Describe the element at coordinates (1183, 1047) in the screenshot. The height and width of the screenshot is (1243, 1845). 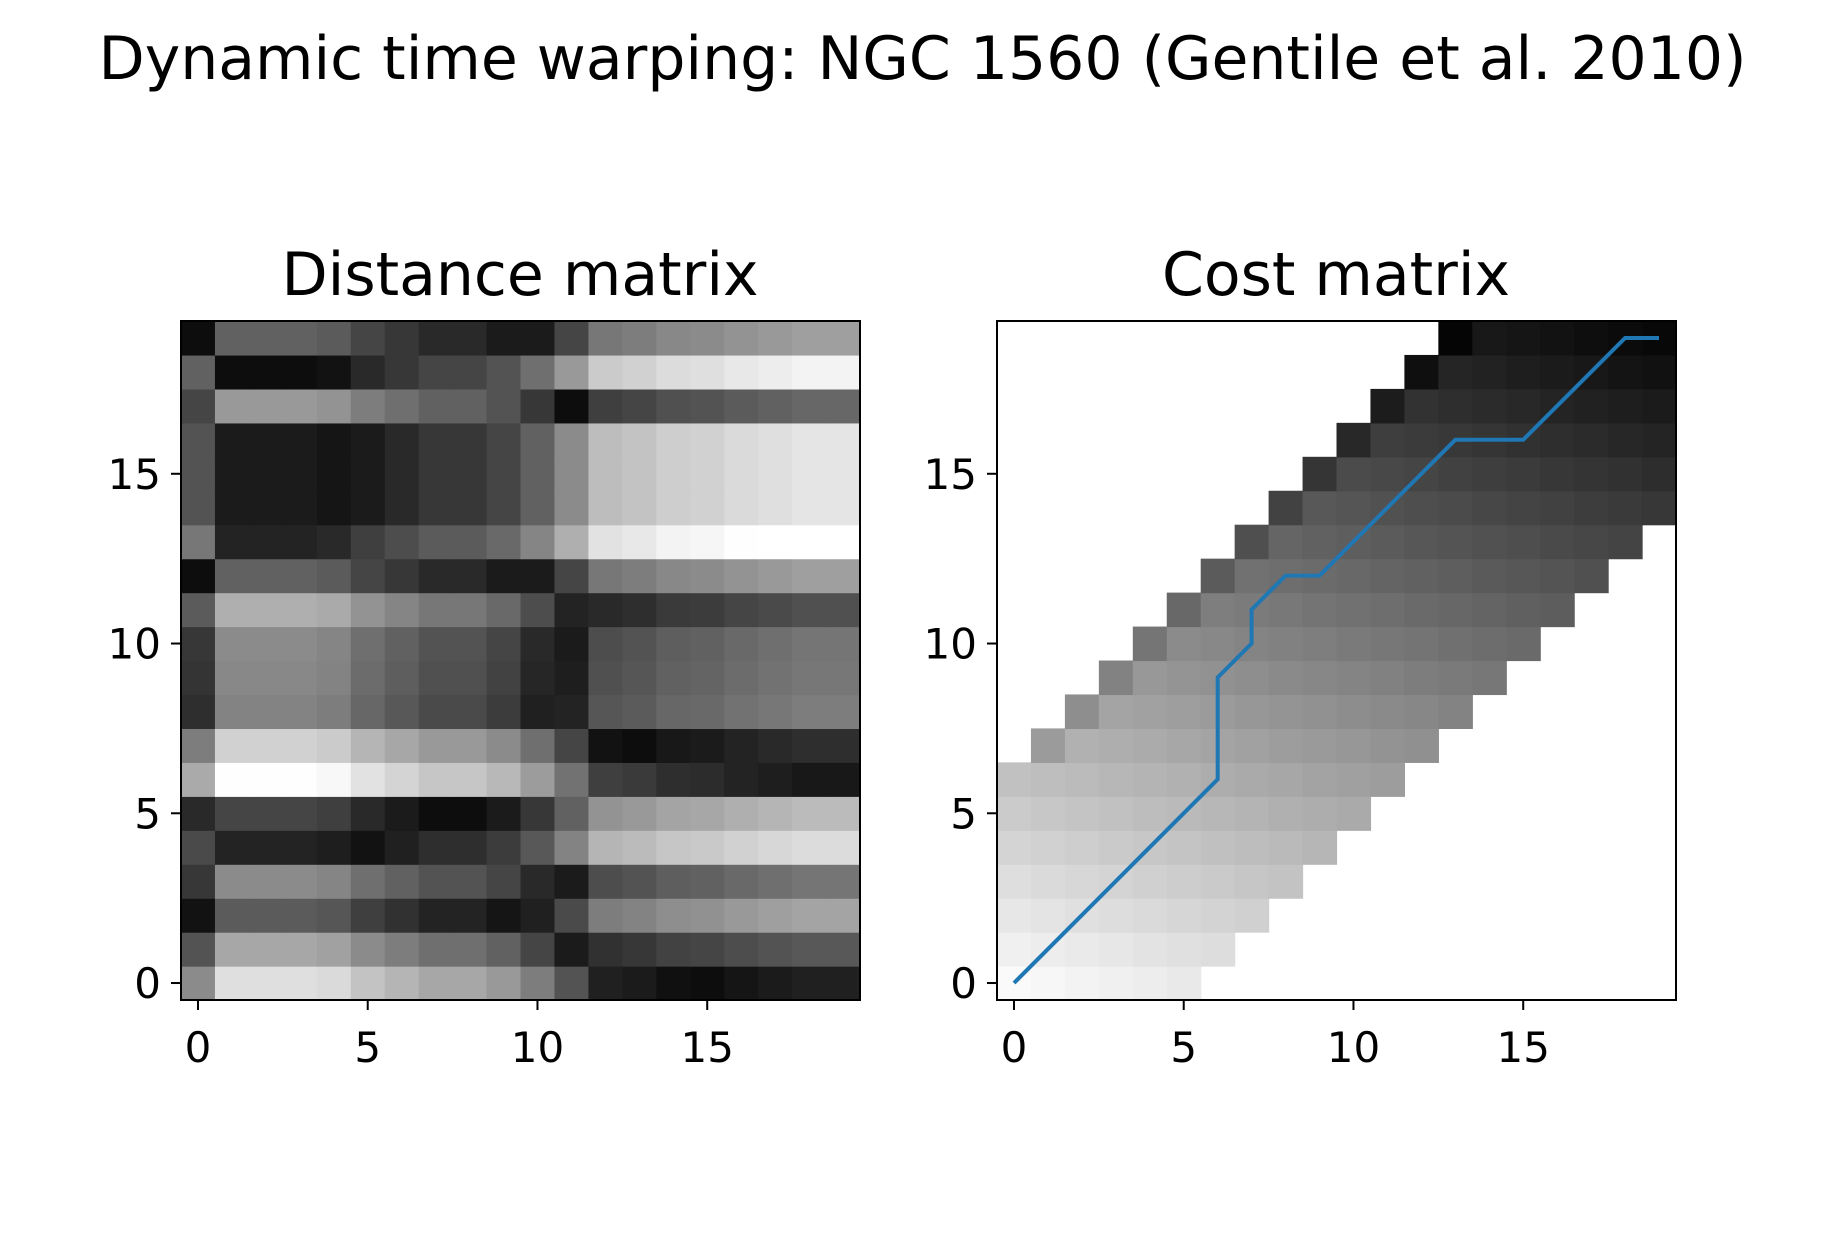
I see `x-tick-label: 5` at that location.